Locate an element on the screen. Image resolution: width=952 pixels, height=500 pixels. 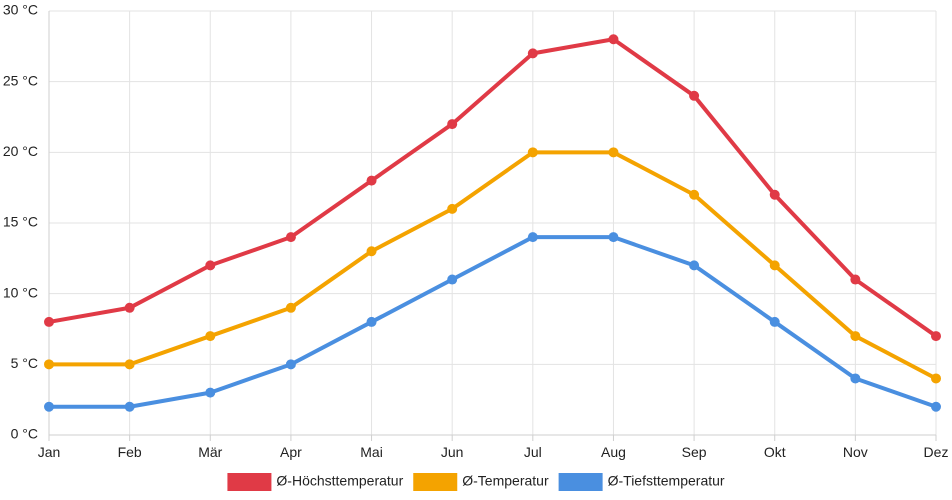
y-tick-label: 0 °C is located at coordinates (24, 434).